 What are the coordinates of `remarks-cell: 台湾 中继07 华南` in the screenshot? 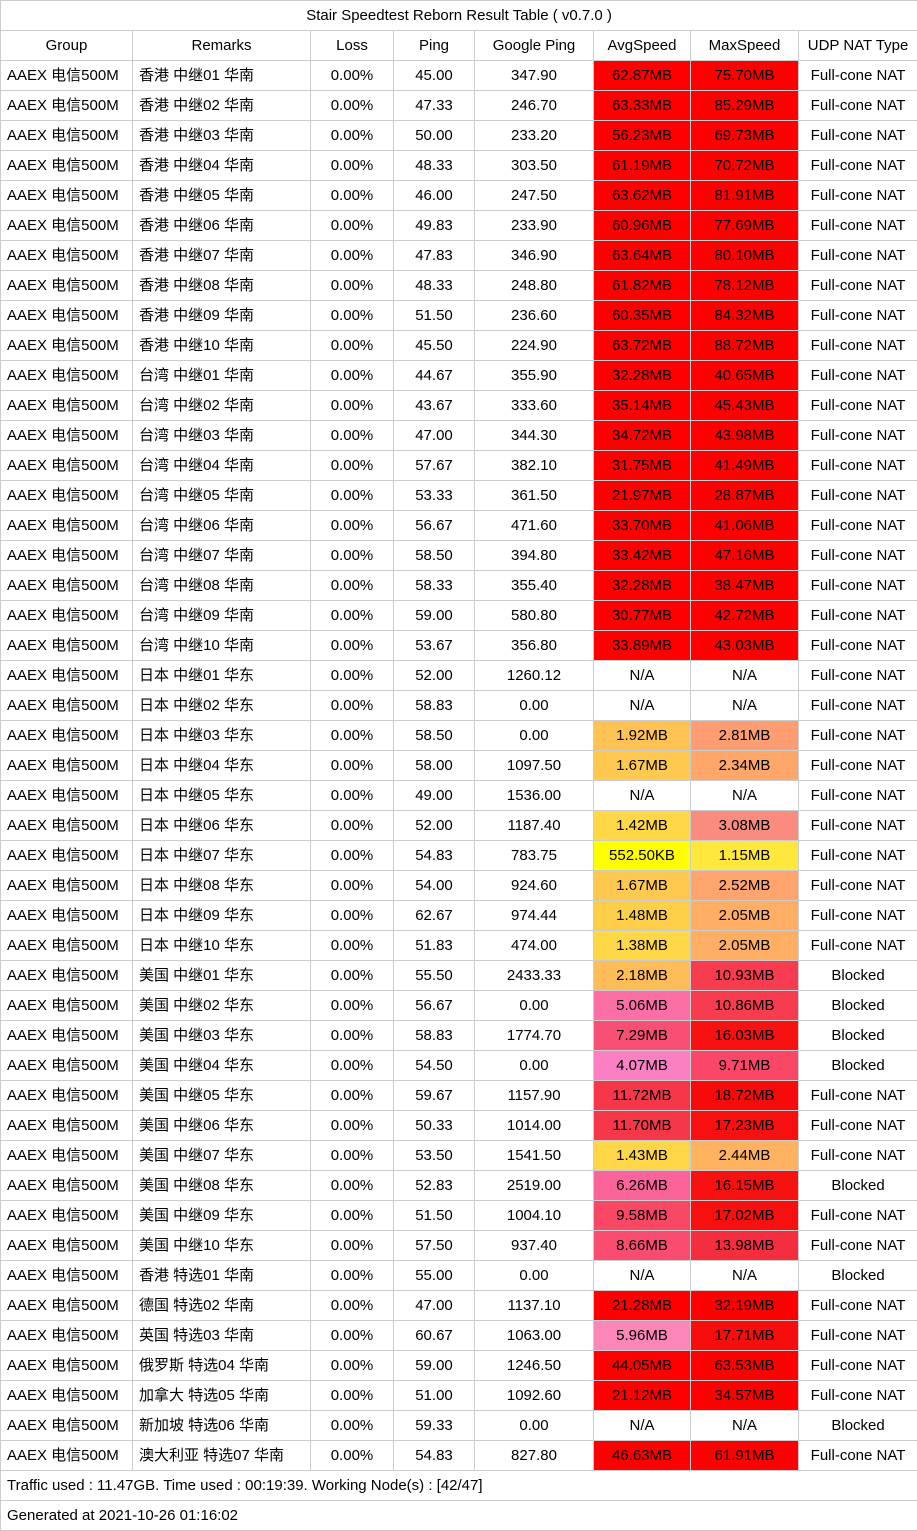 It's located at (222, 556).